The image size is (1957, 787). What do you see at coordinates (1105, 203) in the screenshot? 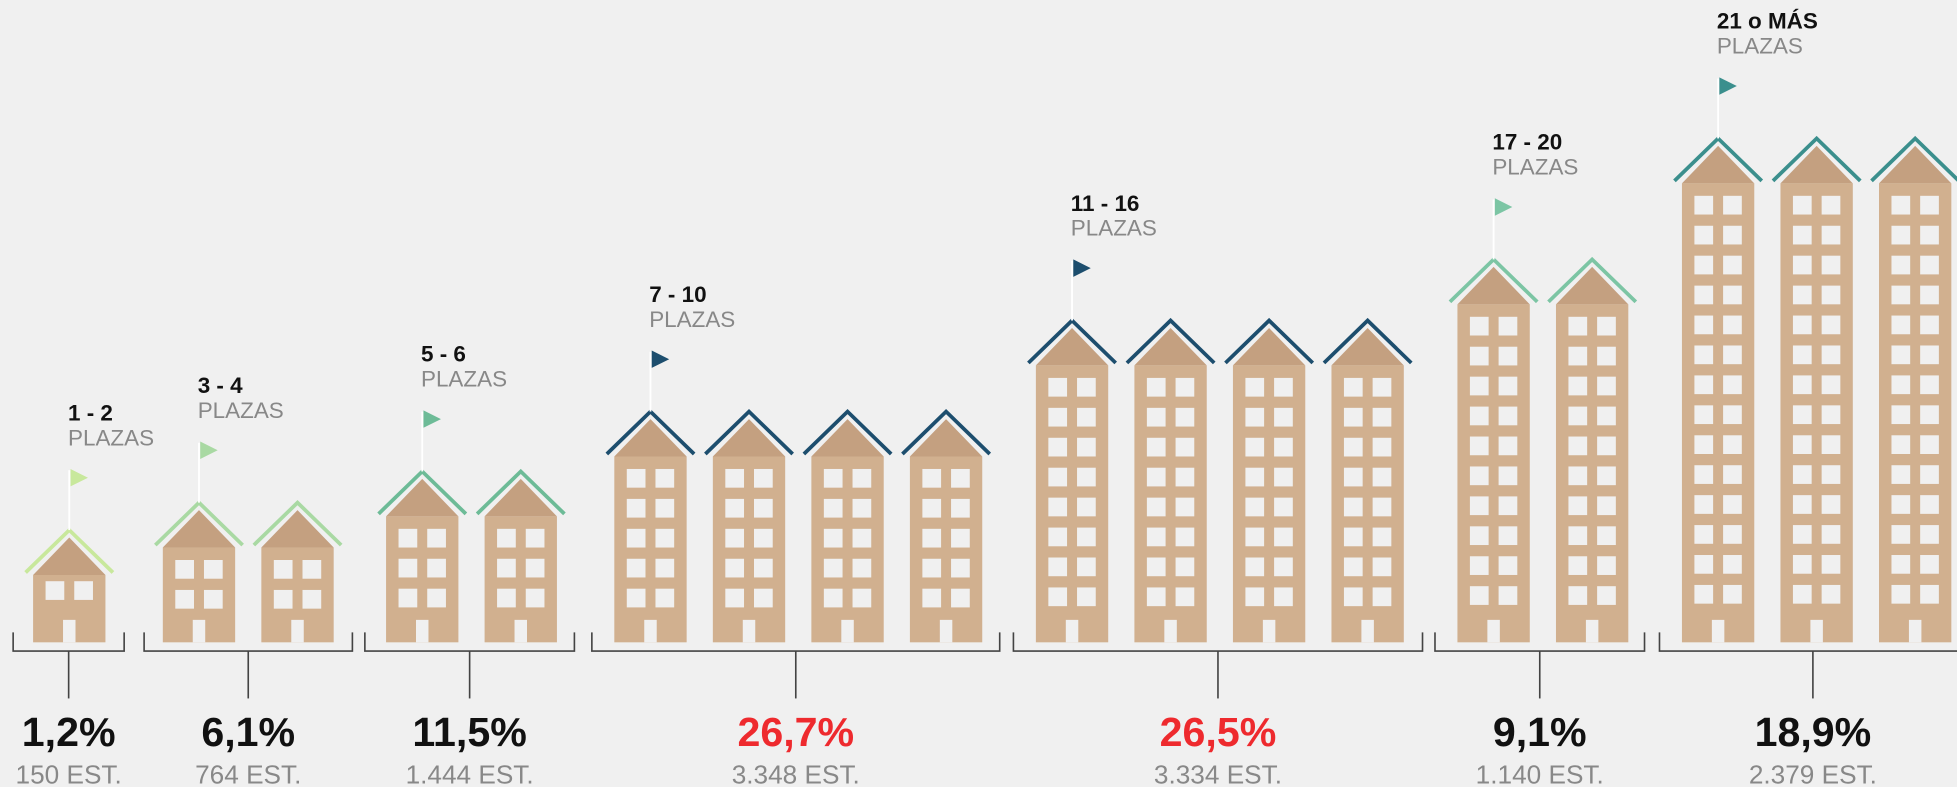
I see `range-label: 11 - 16` at bounding box center [1105, 203].